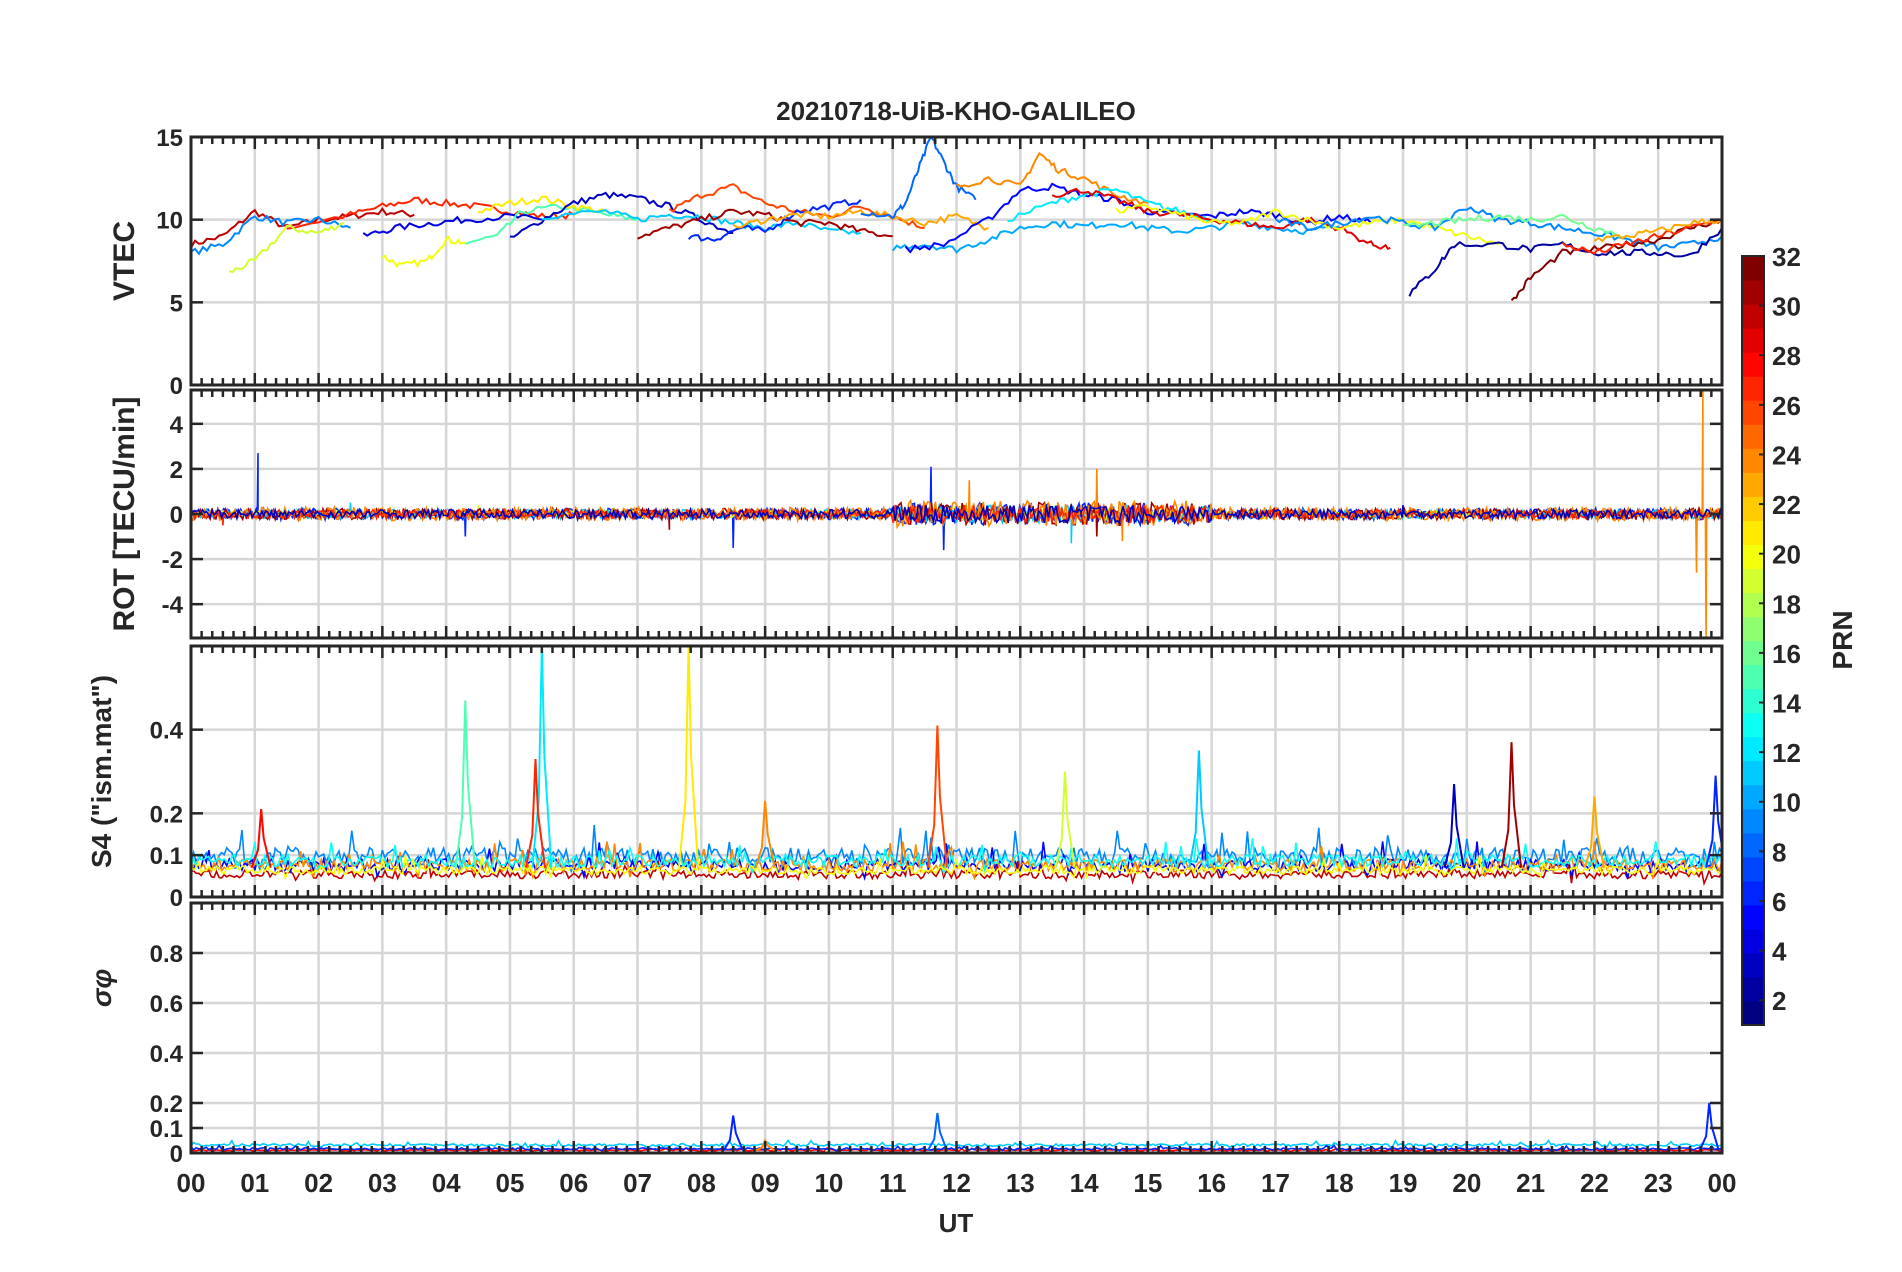 This screenshot has width=1902, height=1272. I want to click on colorbar-tick-label: 24, so click(1786, 455).